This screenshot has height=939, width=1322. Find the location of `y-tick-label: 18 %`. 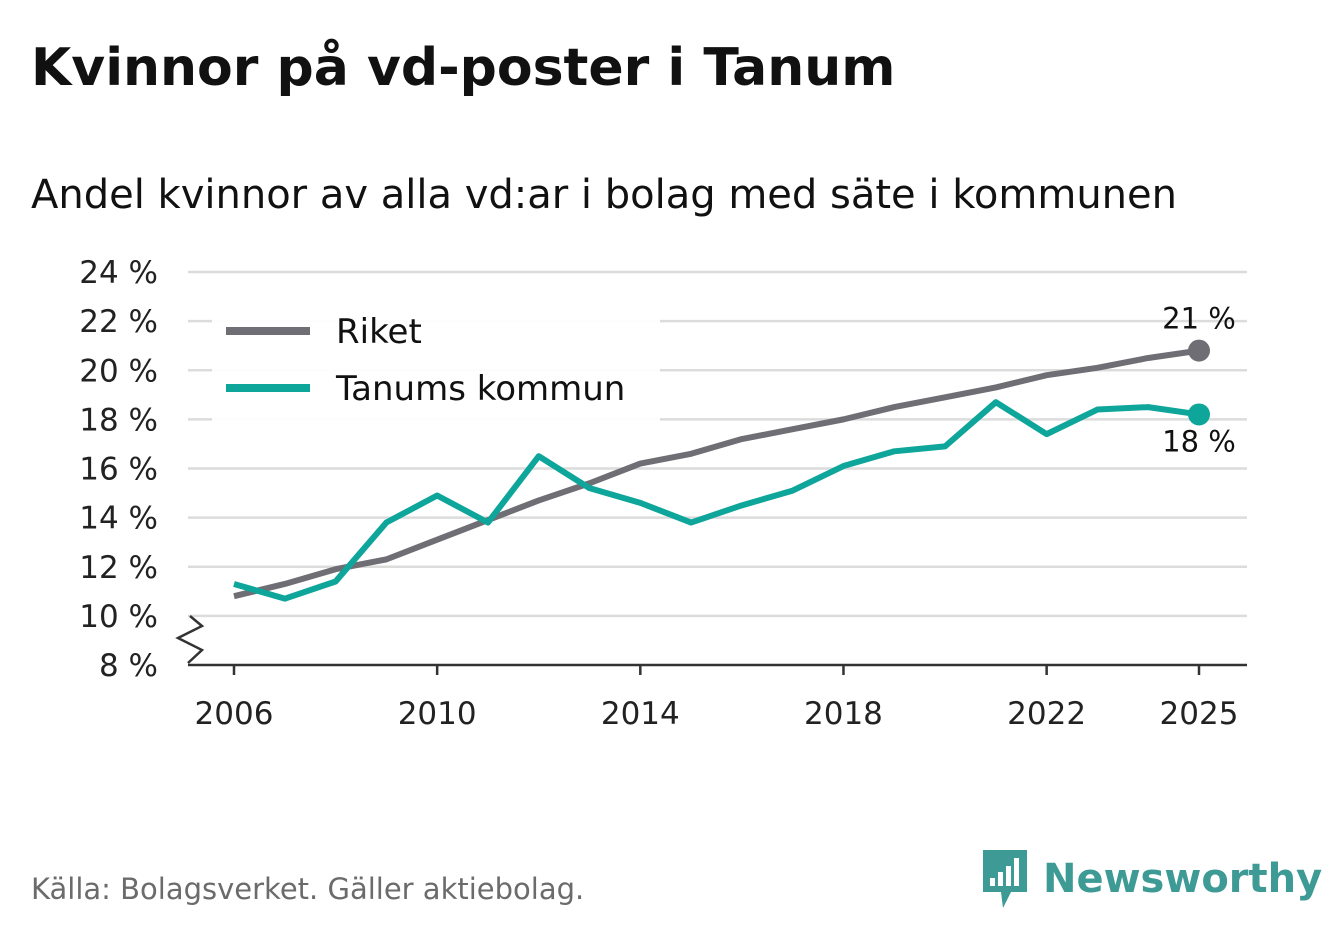

y-tick-label: 18 % is located at coordinates (118, 420).